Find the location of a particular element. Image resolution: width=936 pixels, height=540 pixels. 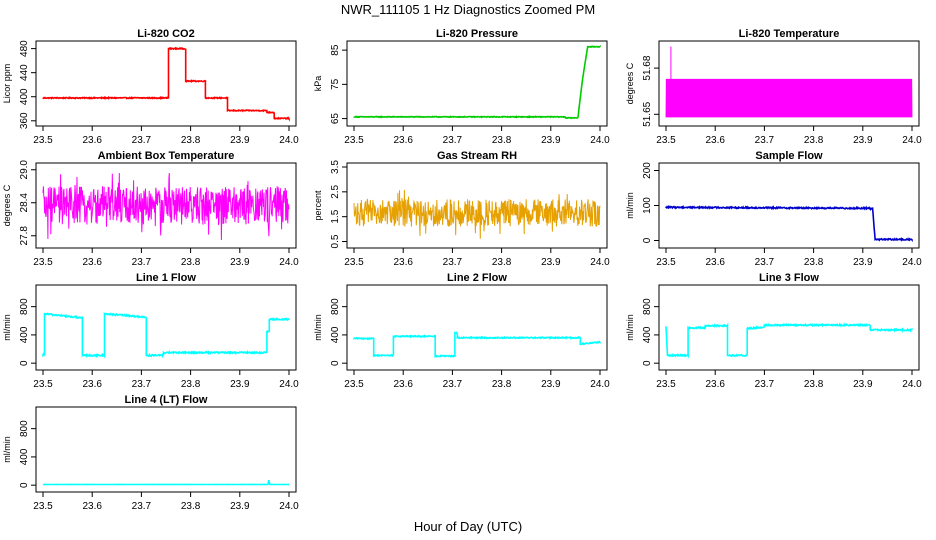

y-tick-label: 3.5 is located at coordinates (335, 167).